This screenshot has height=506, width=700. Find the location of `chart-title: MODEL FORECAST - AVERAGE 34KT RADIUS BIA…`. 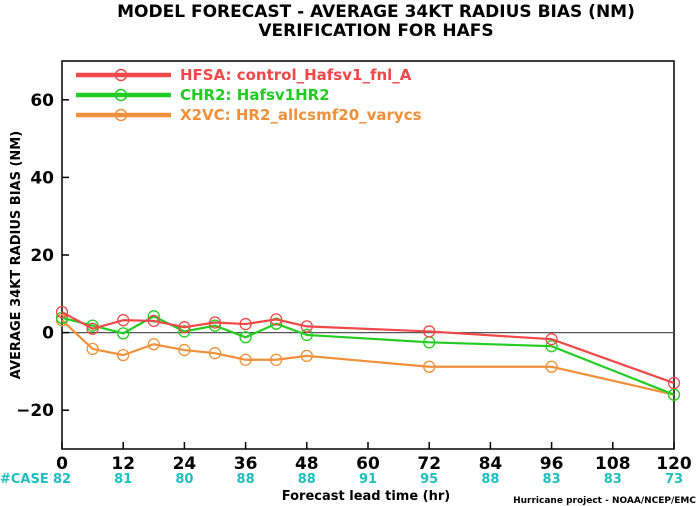

chart-title: MODEL FORECAST - AVERAGE 34KT RADIUS BIA… is located at coordinates (376, 12).